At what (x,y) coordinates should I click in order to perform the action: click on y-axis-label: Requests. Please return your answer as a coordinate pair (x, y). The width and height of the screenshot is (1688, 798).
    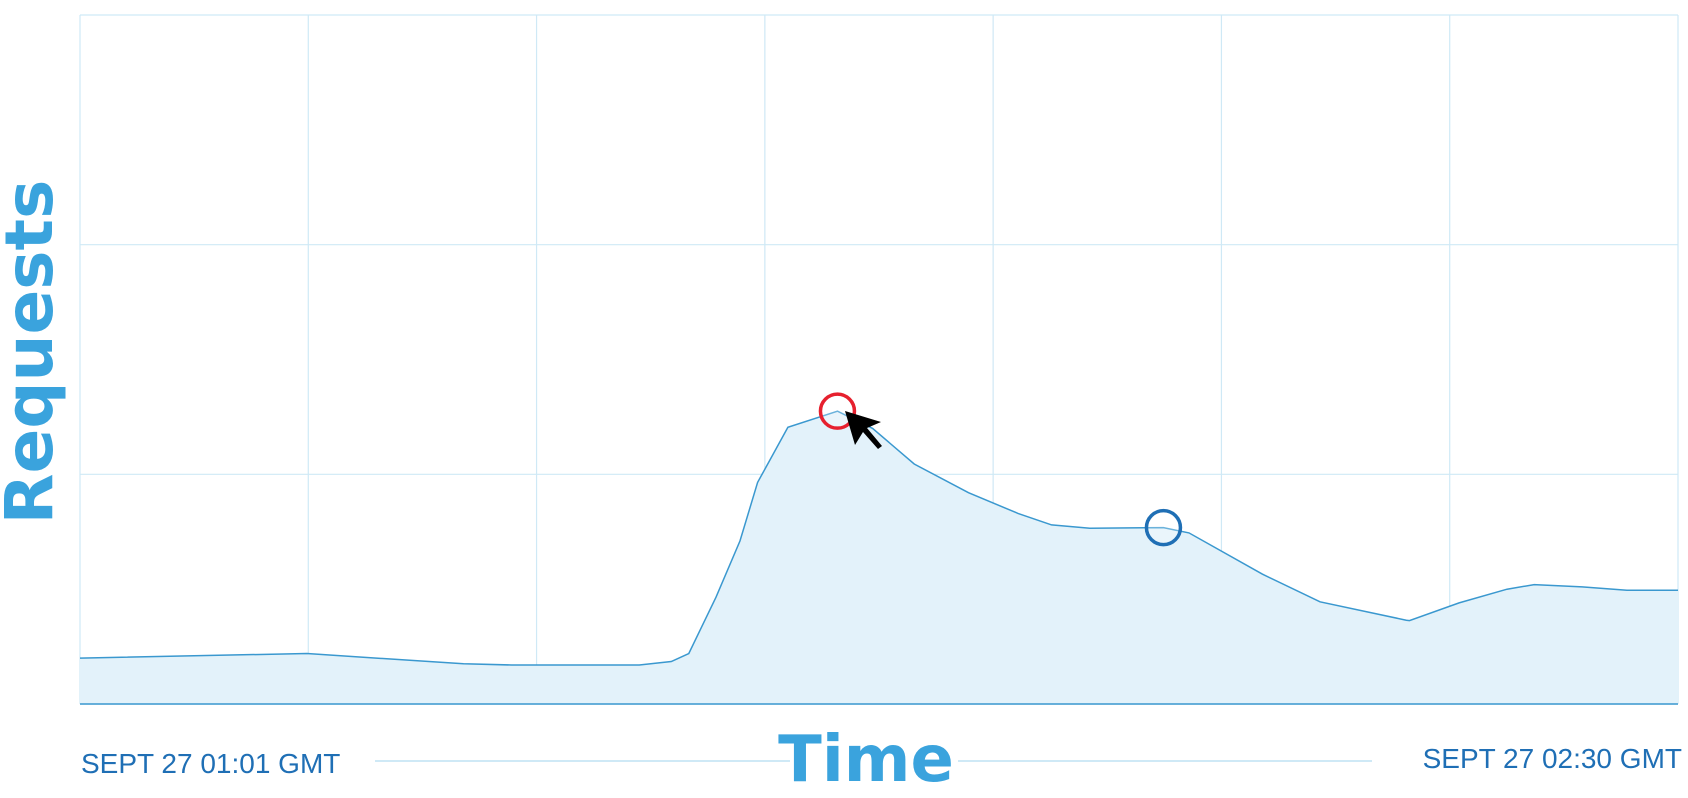
    Looking at the image, I should click on (34, 352).